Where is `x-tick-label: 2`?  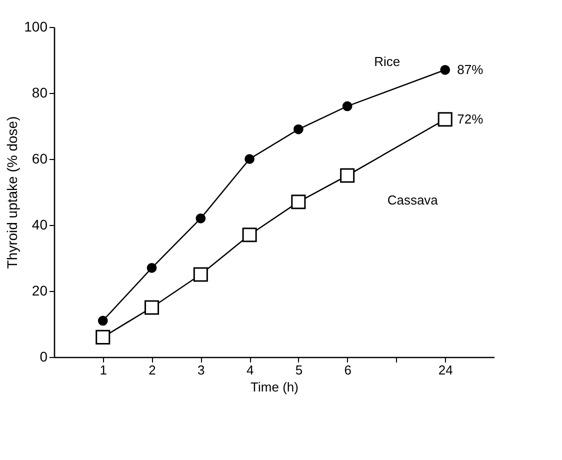 x-tick-label: 2 is located at coordinates (152, 370).